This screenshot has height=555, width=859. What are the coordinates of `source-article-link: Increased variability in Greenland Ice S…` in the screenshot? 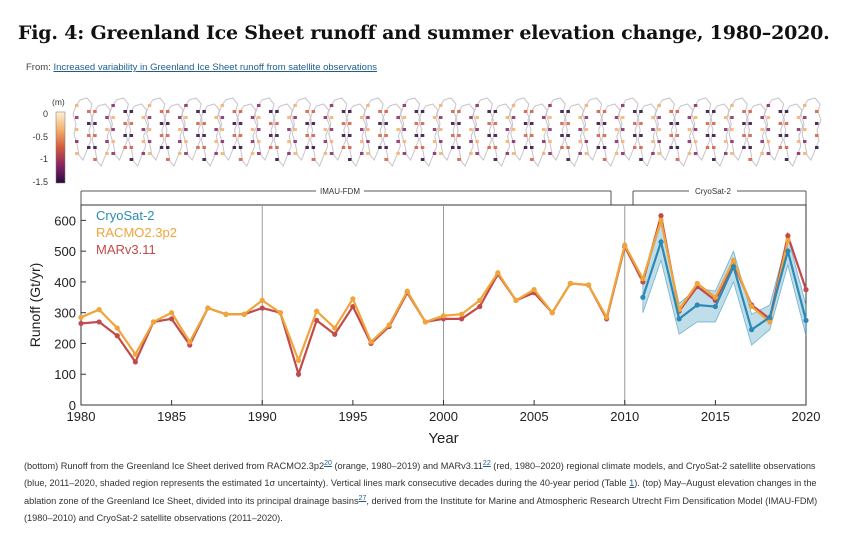 It's located at (215, 67).